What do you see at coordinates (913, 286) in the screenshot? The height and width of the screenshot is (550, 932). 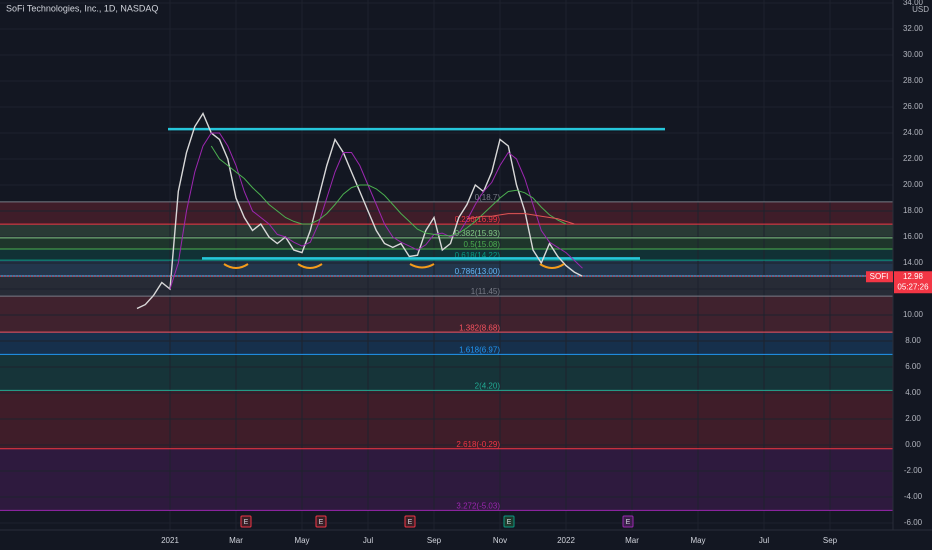 I see `countdown: 05:27:26` at bounding box center [913, 286].